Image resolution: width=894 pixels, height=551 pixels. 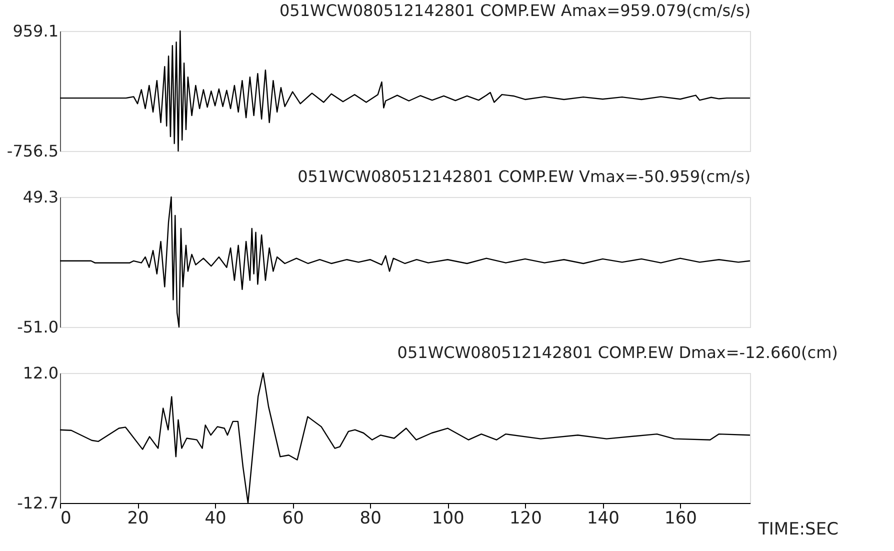 I want to click on x-tick-label: 80, so click(x=371, y=518).